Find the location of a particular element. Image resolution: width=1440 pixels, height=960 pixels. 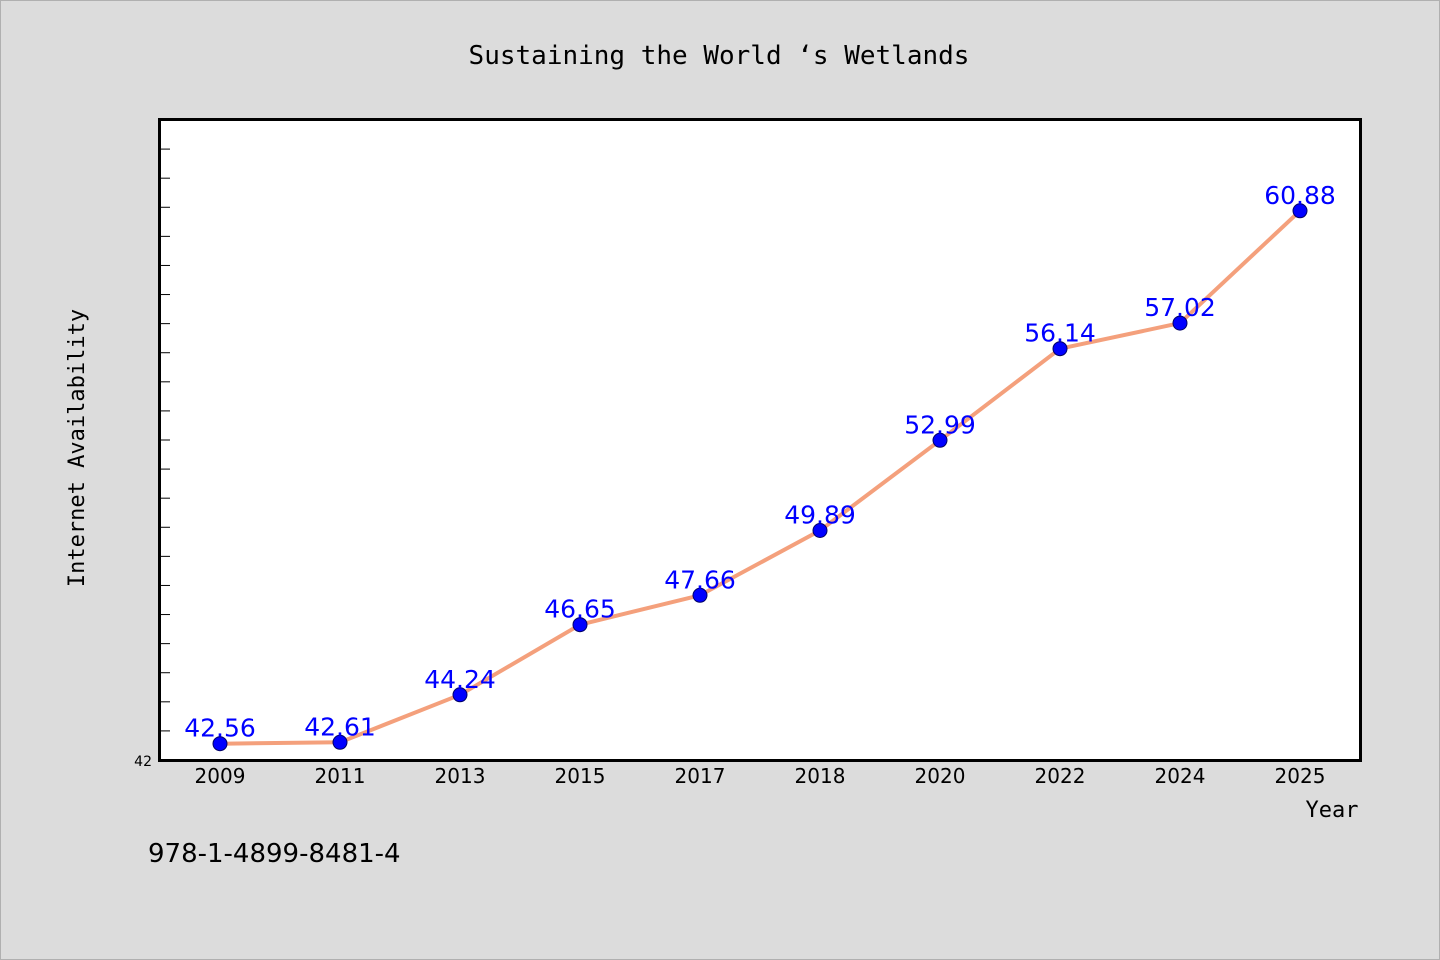

data-label: 46.65 is located at coordinates (580, 609).